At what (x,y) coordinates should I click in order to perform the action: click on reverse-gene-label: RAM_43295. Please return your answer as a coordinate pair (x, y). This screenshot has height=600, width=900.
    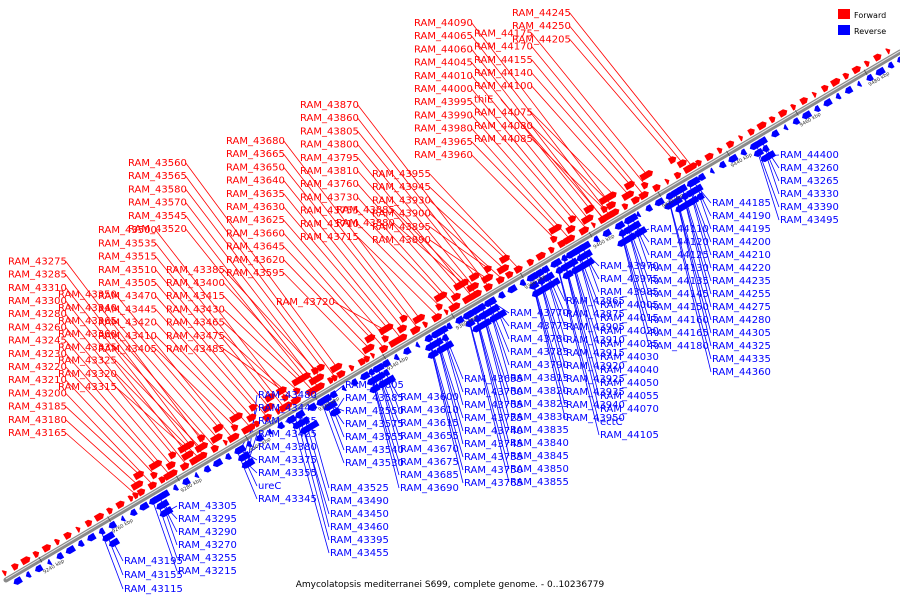
    Looking at the image, I should click on (207, 519).